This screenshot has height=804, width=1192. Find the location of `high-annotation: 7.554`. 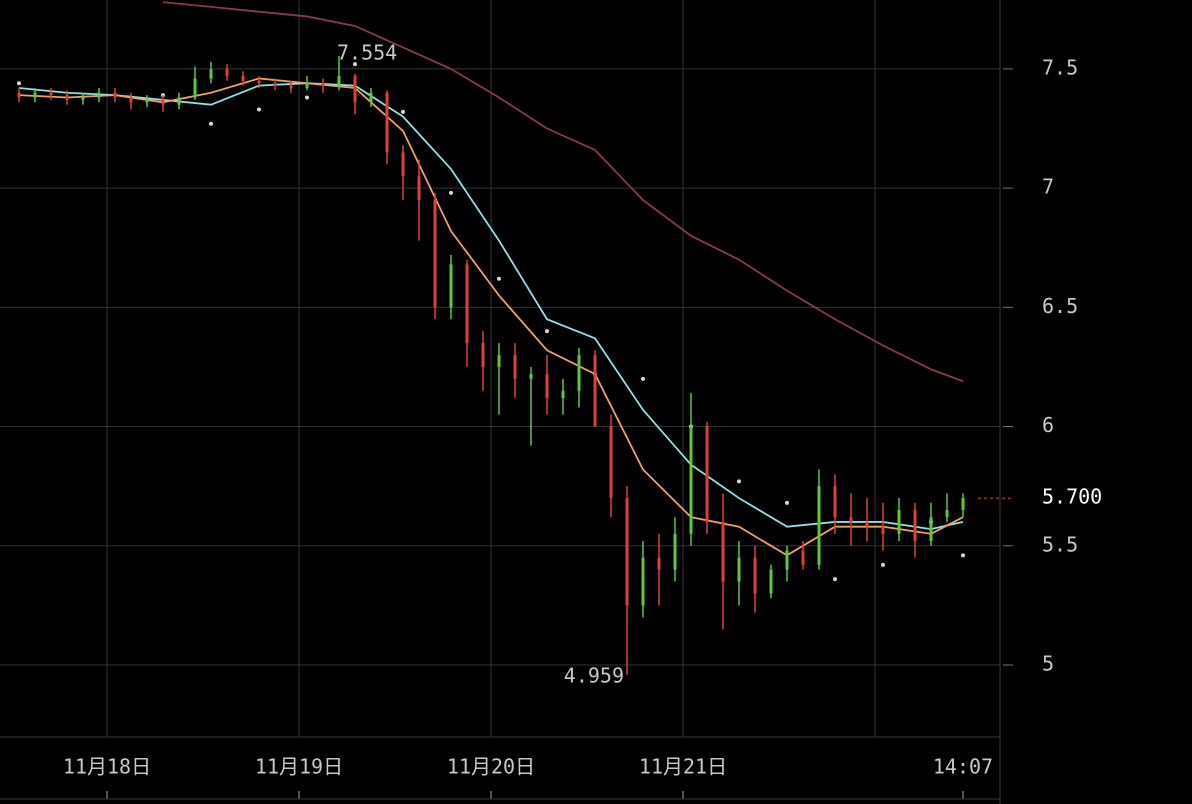

high-annotation: 7.554 is located at coordinates (367, 53).